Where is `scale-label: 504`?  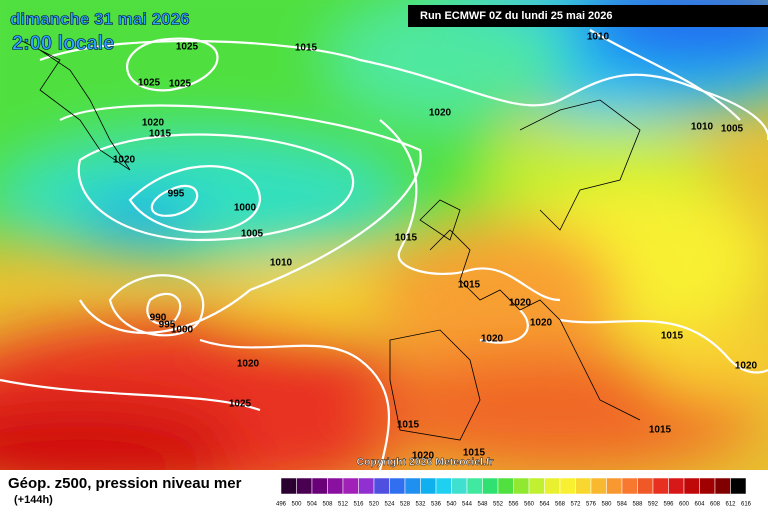
scale-label: 504 is located at coordinates (312, 505).